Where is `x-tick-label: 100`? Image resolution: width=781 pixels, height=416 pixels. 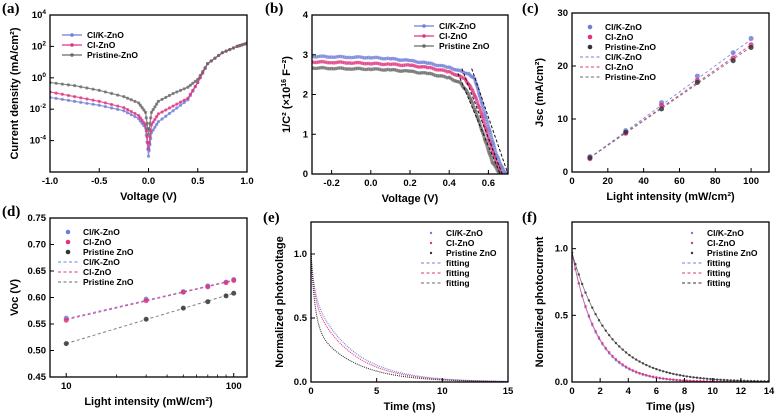
x-tick-label: 100 is located at coordinates (751, 181).